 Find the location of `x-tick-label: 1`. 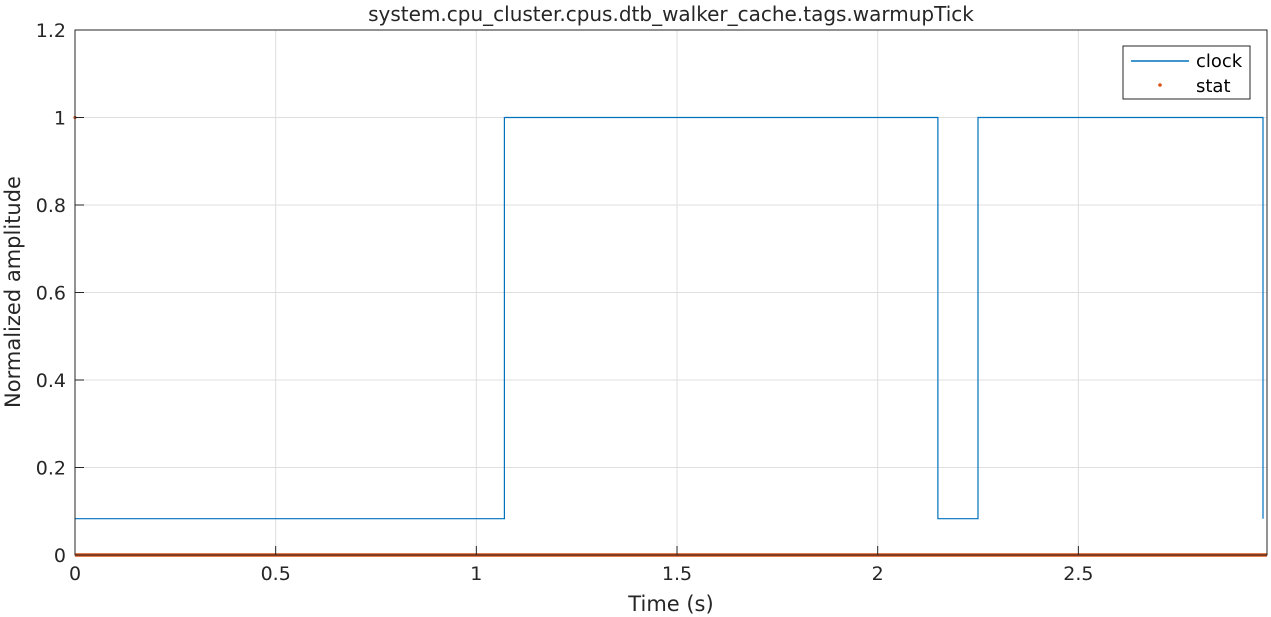

x-tick-label: 1 is located at coordinates (476, 574).